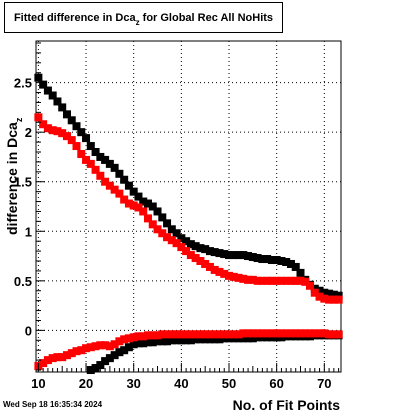 The height and width of the screenshot is (414, 400). Describe the element at coordinates (276, 383) in the screenshot. I see `x-tick-label: 60` at that location.